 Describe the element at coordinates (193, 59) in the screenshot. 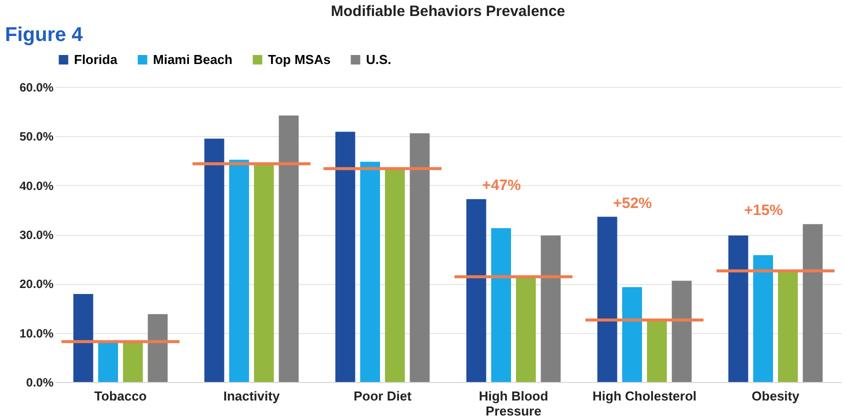

I see `legend-label: Miami Beach` at that location.